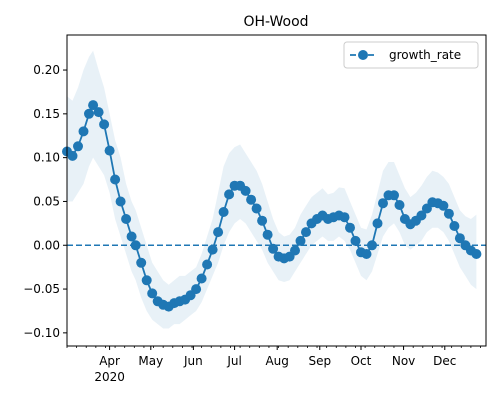 This screenshot has width=500, height=400. I want to click on legend-label: growth_rate, so click(425, 55).